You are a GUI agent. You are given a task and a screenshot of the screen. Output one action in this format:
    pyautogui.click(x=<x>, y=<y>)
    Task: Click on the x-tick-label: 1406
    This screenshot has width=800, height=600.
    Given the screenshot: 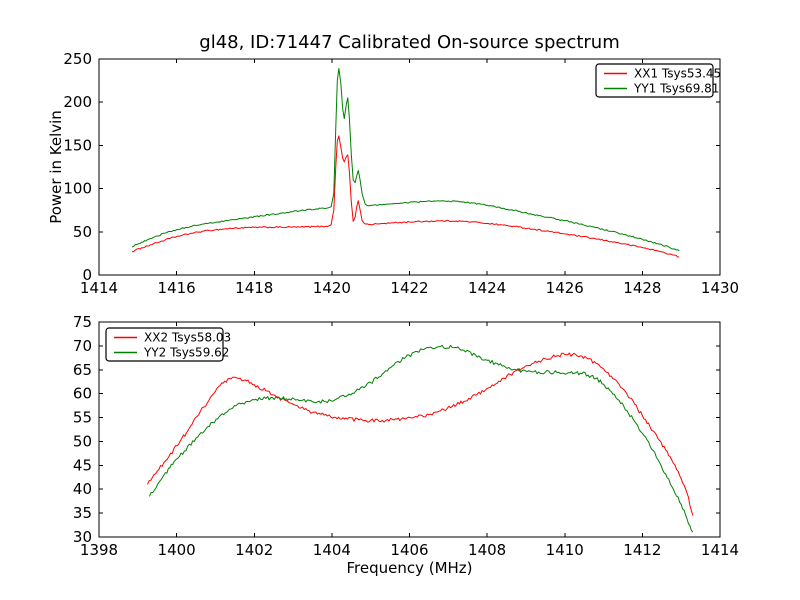 What is the action you would take?
    pyautogui.click(x=409, y=550)
    